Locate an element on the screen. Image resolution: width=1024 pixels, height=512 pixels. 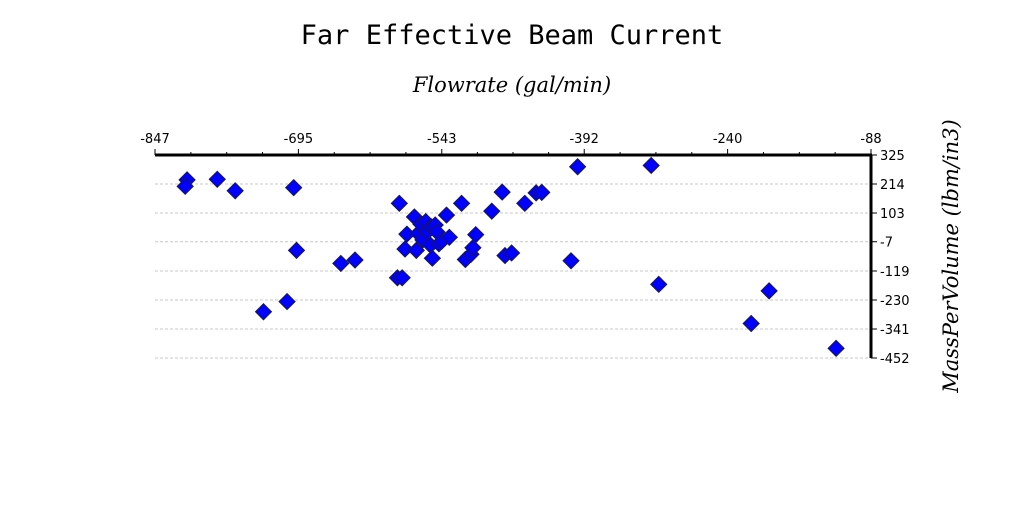
x-tick-label: -847 is located at coordinates (155, 139).